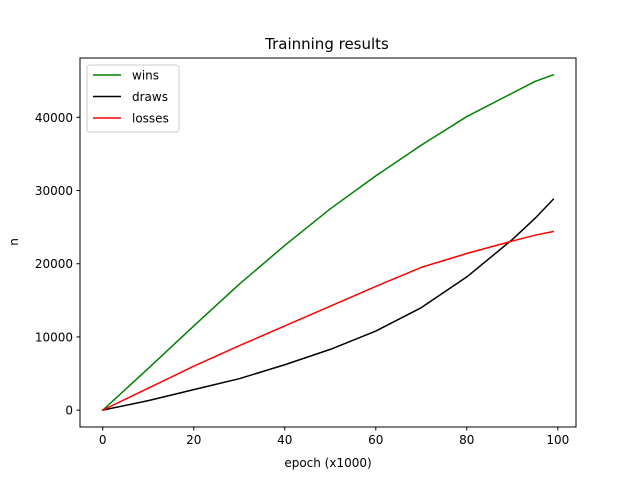 The image size is (640, 480). What do you see at coordinates (54, 118) in the screenshot?
I see `y-tick-label: 40000` at bounding box center [54, 118].